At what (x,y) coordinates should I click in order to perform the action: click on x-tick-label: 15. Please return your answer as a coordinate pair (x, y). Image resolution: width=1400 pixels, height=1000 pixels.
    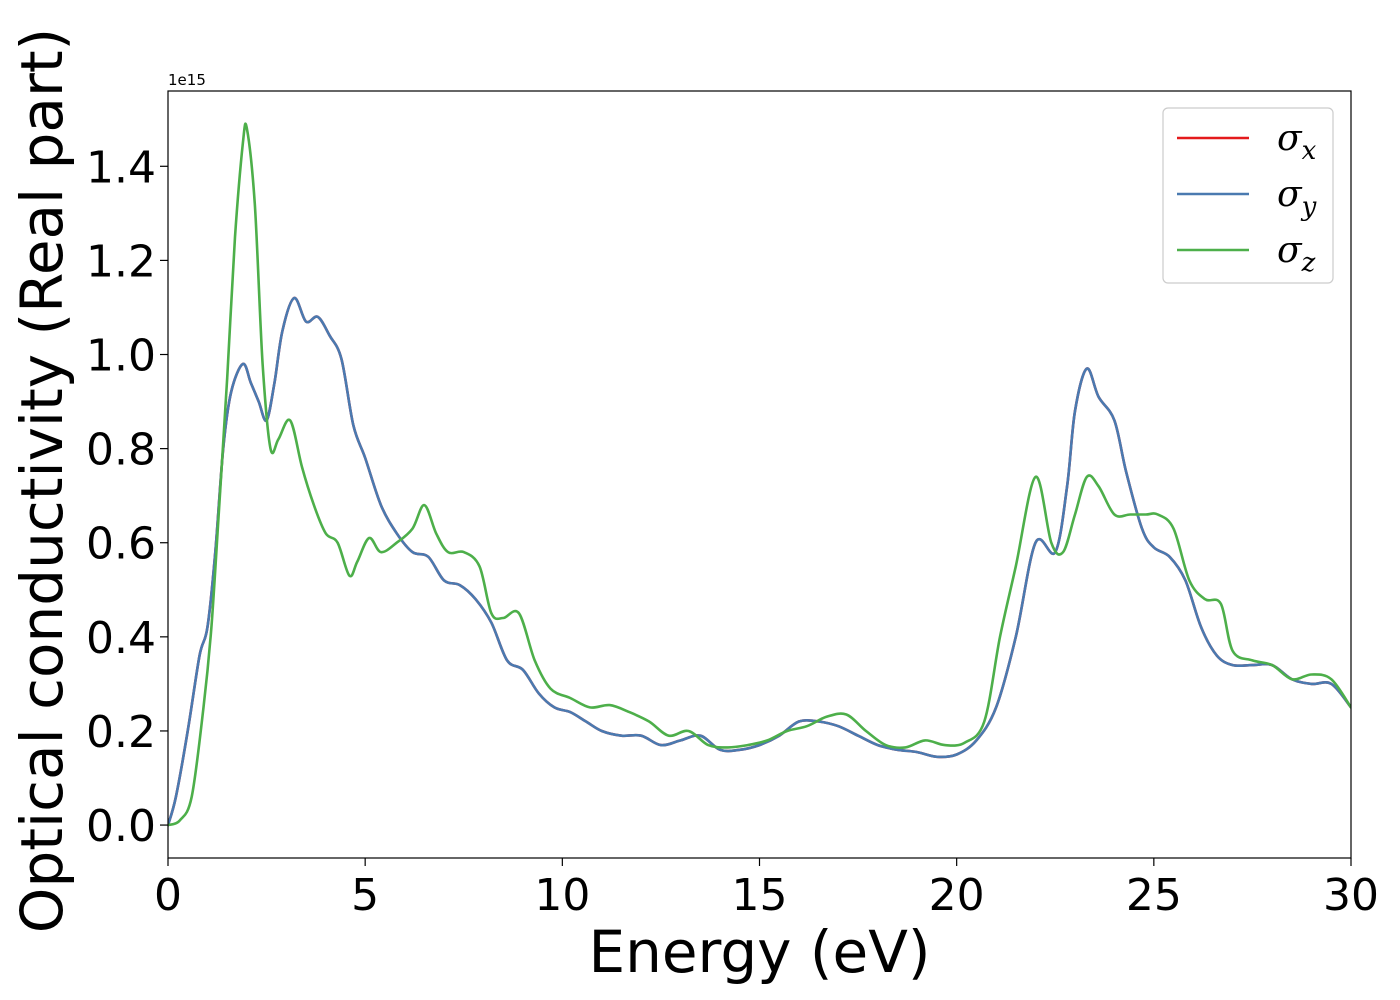
    Looking at the image, I should click on (760, 895).